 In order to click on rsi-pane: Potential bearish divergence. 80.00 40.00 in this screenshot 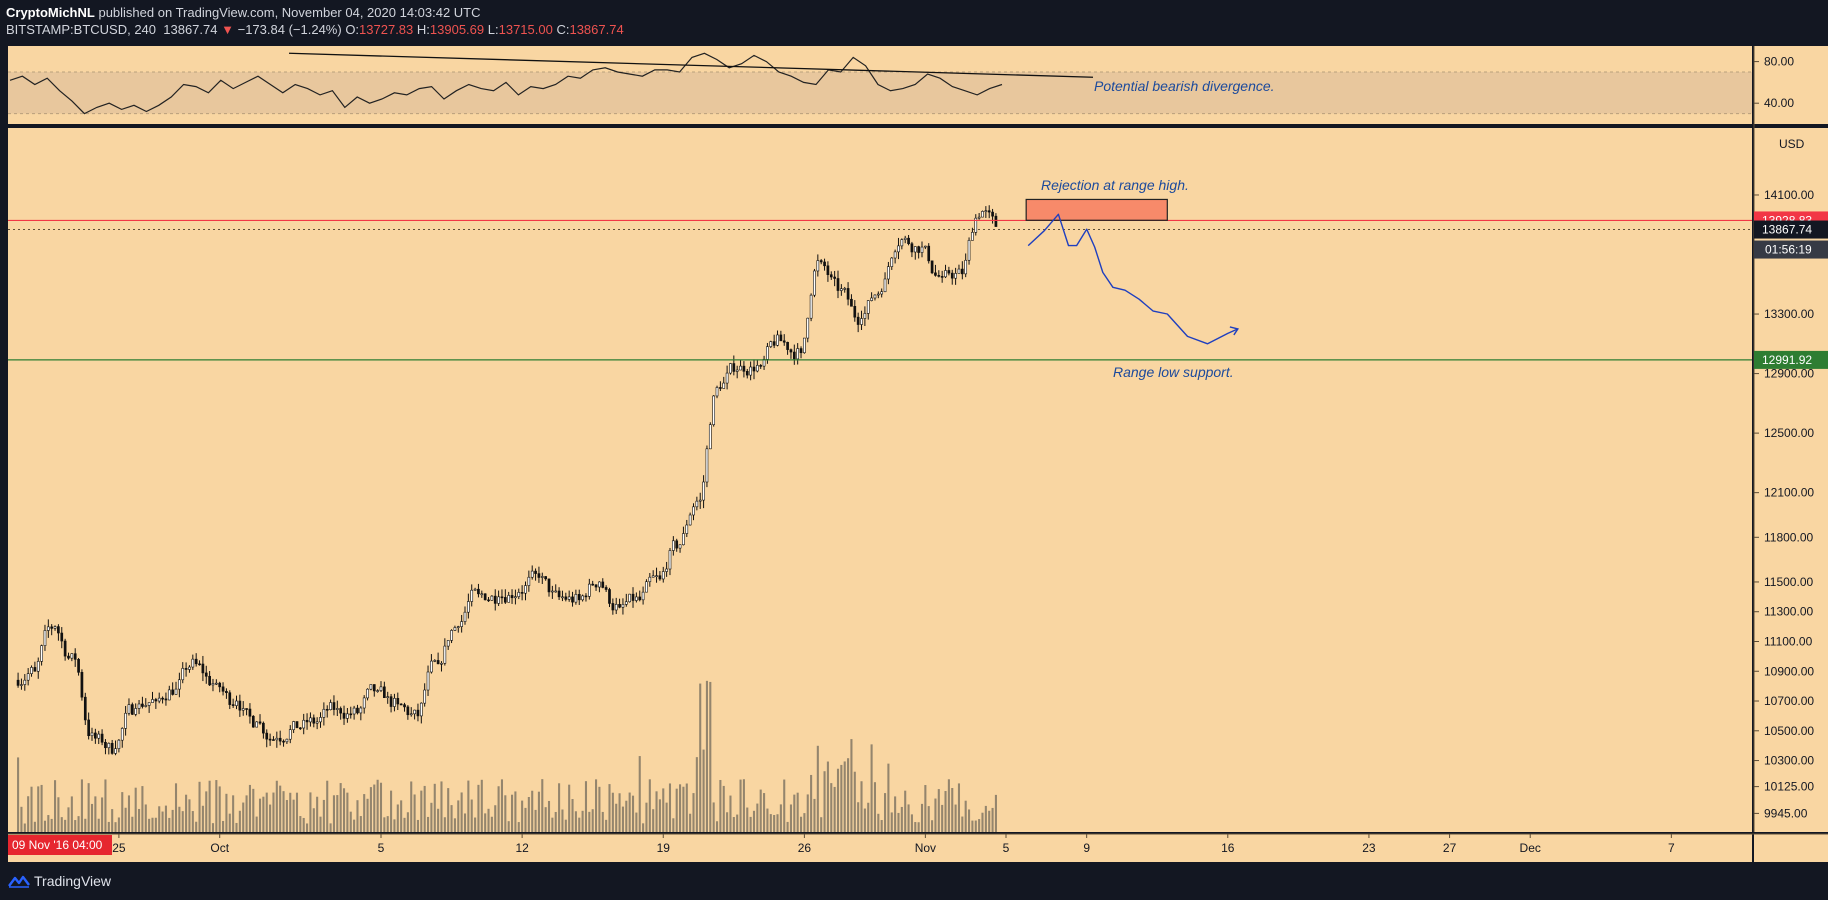, I will do `click(918, 85)`.